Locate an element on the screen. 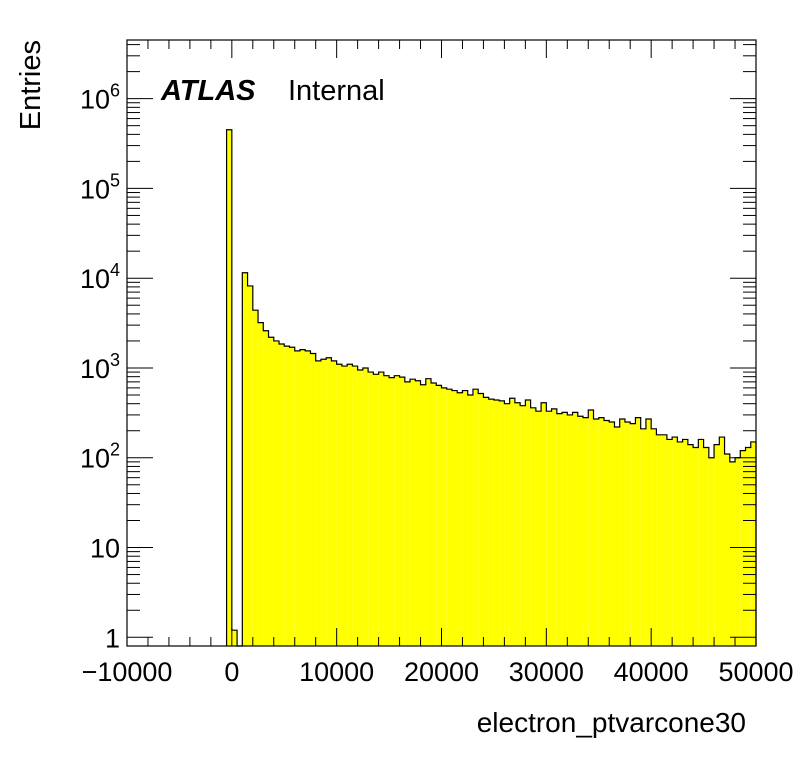 The image size is (796, 772). y-tick-label: 10⁶ is located at coordinates (100, 98).